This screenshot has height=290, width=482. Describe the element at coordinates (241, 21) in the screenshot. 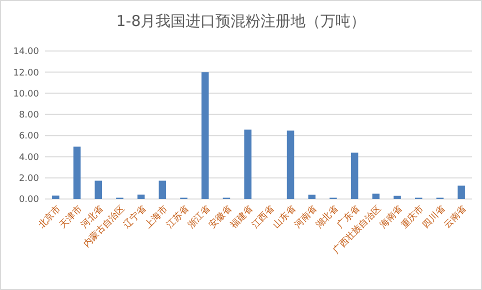

I see `chart-title: 1-8月我国进口预混粉注册地（万吨）` at that location.